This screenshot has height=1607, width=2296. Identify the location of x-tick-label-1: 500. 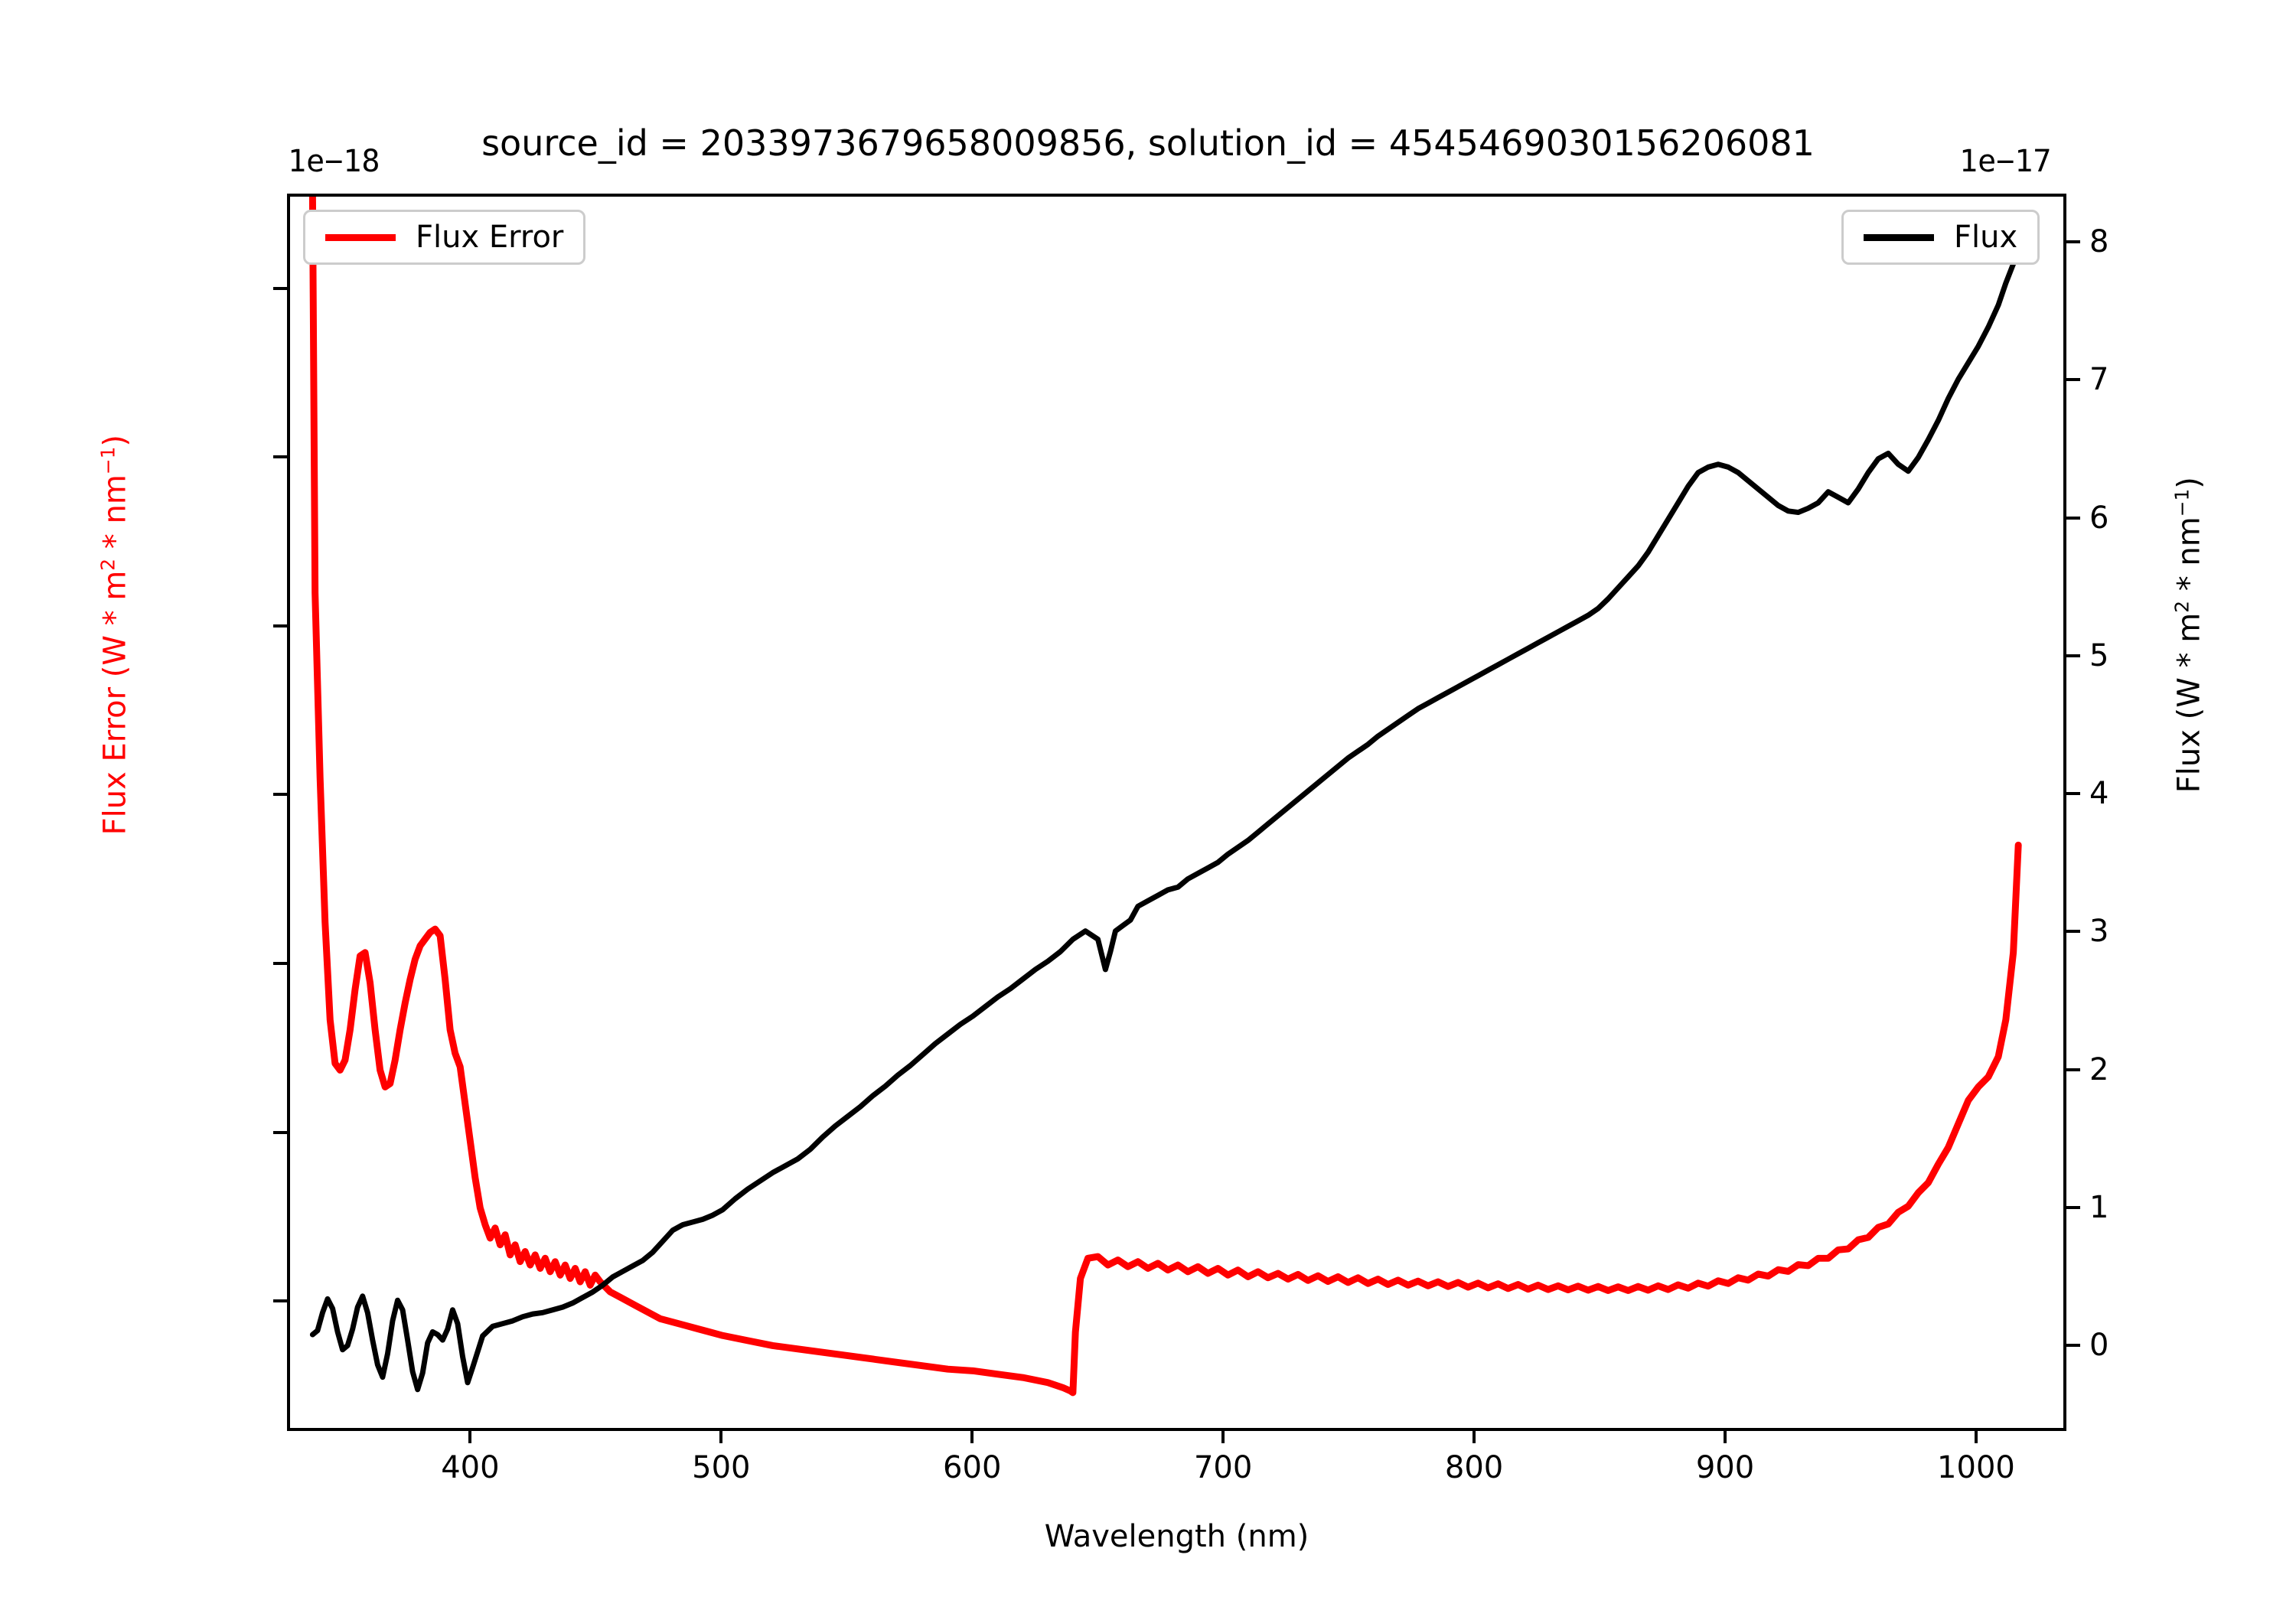
(721, 1467).